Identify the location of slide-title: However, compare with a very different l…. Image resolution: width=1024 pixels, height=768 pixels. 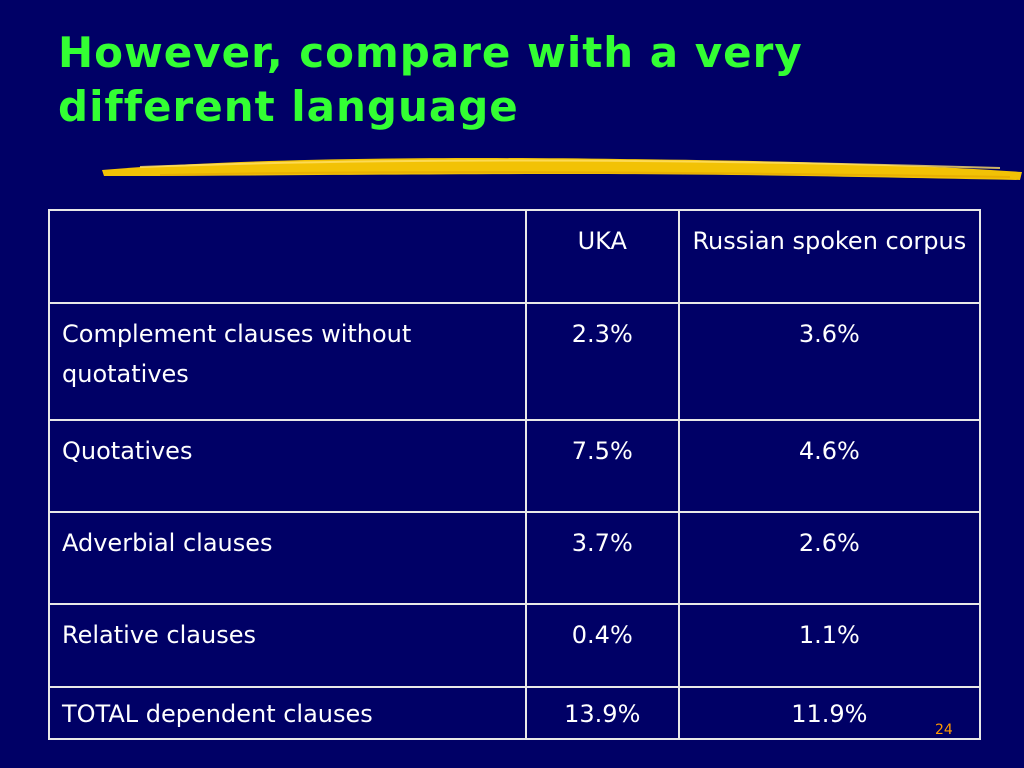
(528, 80).